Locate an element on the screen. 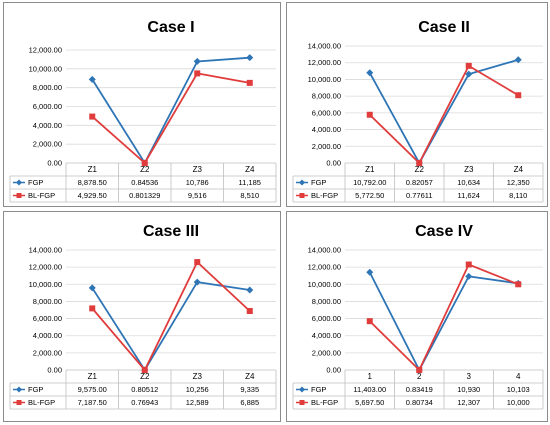 This screenshot has width=550, height=425. data-table-cell: 10,256 is located at coordinates (197, 389).